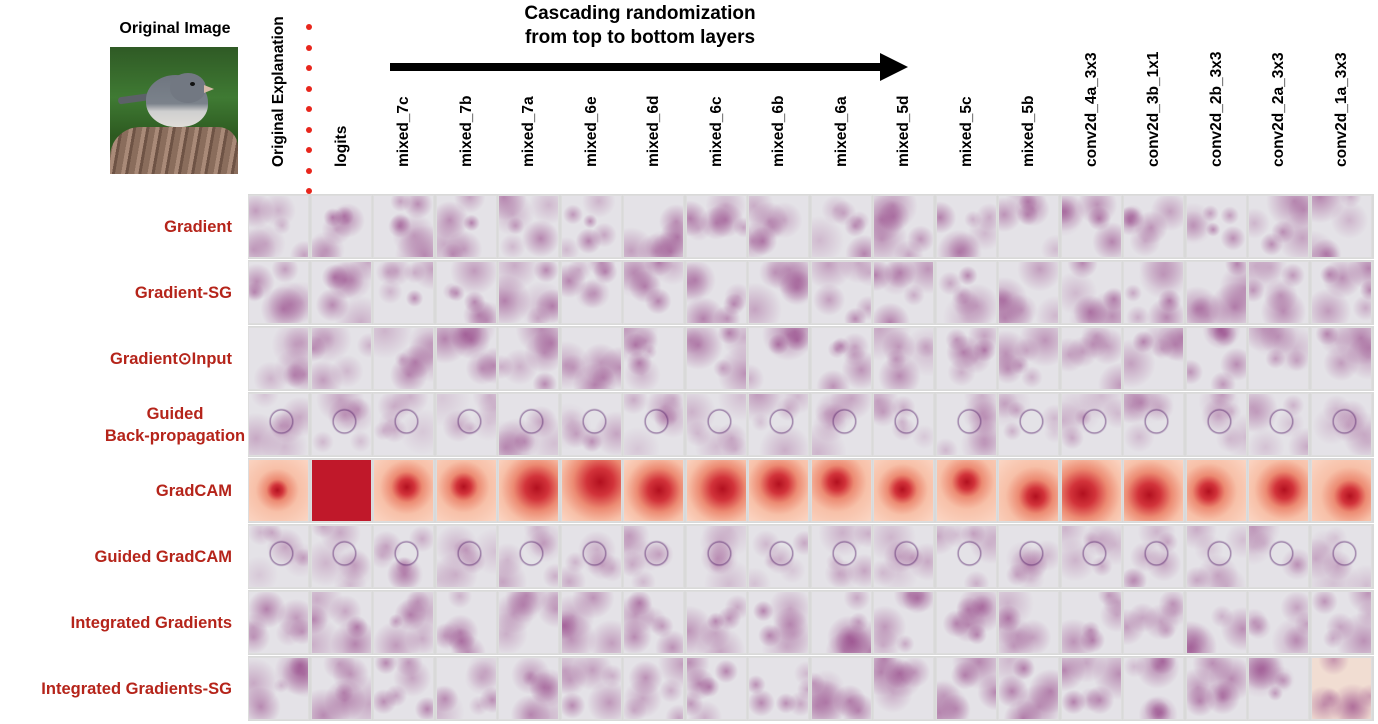 This screenshot has width=1378, height=724. Describe the element at coordinates (466, 131) in the screenshot. I see `column-header-label: mixed_7b` at that location.